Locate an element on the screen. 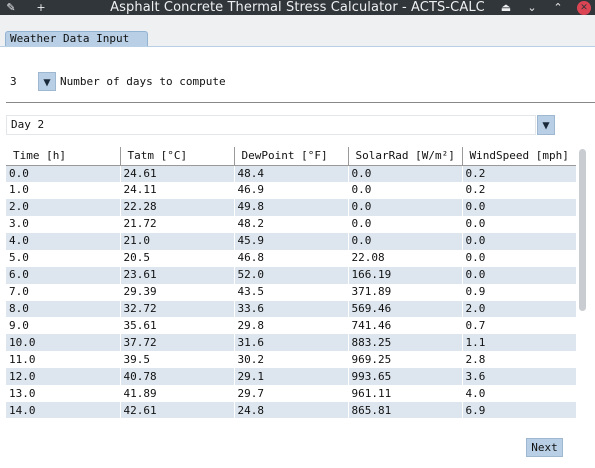  table-cell: 48.2 is located at coordinates (291, 224).